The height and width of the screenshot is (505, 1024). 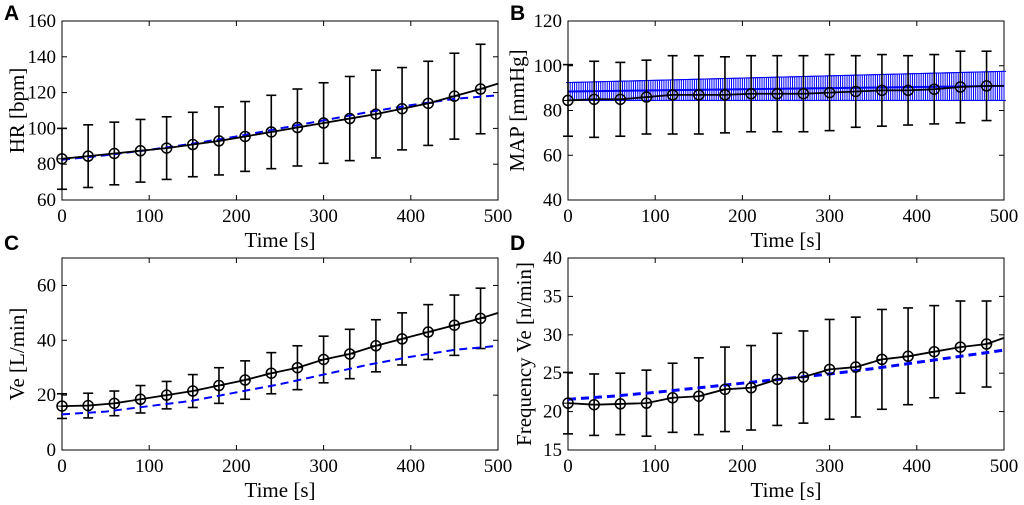 I want to click on y-axis-label: Ve [L/min], so click(x=17, y=354).